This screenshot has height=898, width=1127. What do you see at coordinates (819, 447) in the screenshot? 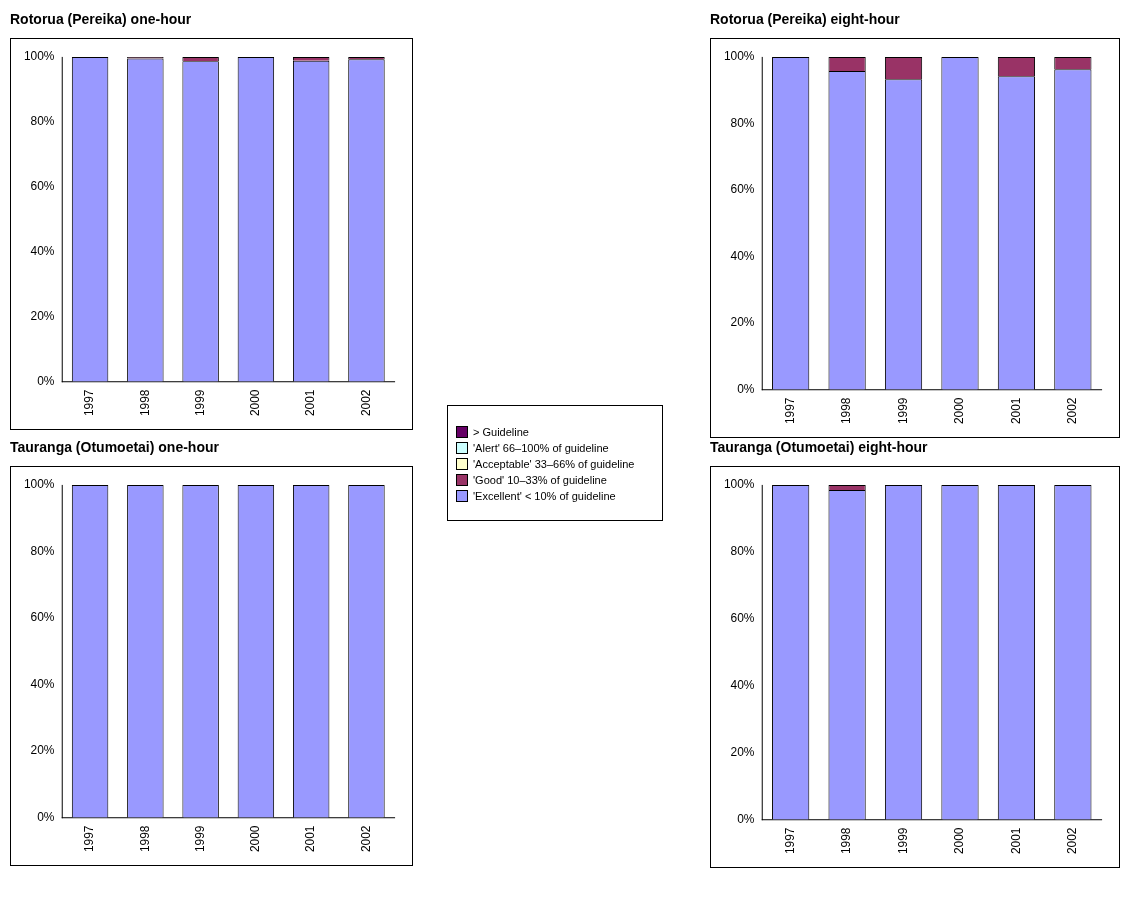
I see `chart-title: Tauranga (Otumoetai) eight-hour` at bounding box center [819, 447].